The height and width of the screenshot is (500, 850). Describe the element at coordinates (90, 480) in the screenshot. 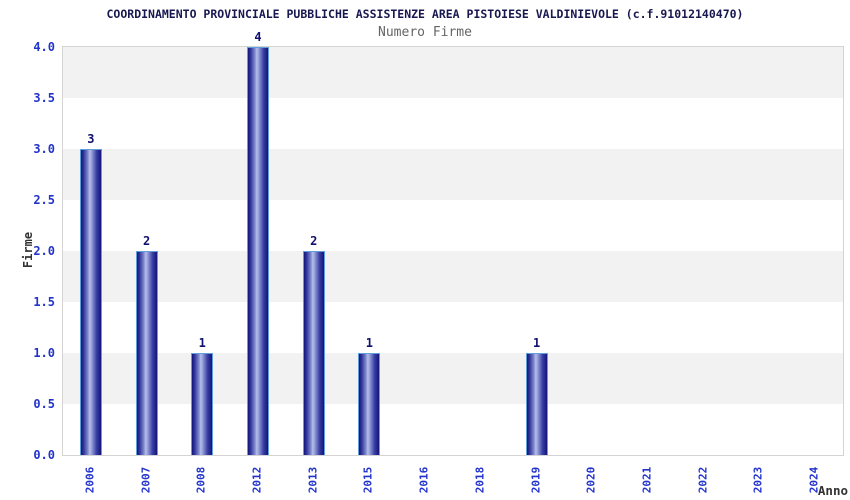

I see `x-tick-label: 2006` at that location.